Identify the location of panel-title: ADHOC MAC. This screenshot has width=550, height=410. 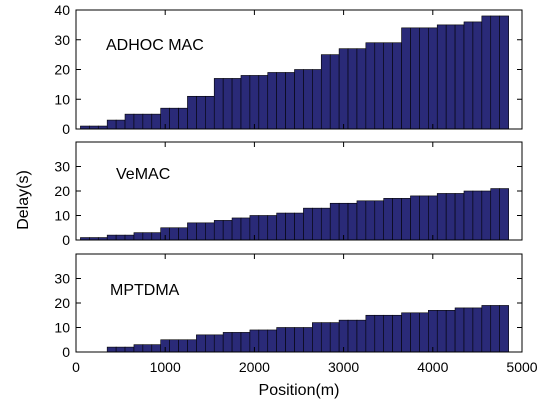
(155, 45).